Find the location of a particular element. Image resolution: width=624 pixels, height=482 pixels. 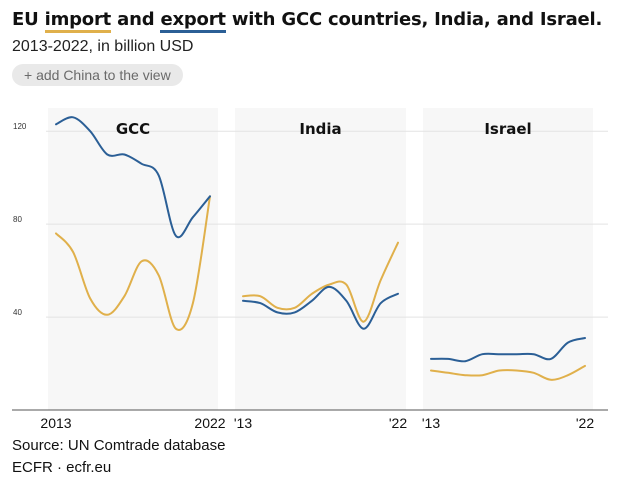

source-note: Source: UN Comtrade database is located at coordinates (119, 445).